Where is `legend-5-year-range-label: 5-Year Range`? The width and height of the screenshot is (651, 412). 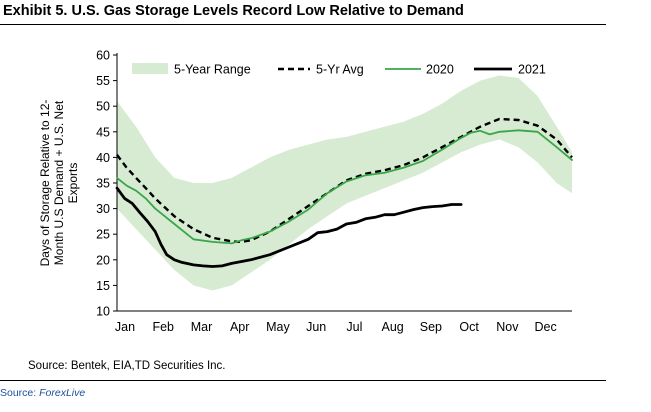
legend-5-year-range-label: 5-Year Range is located at coordinates (212, 70).